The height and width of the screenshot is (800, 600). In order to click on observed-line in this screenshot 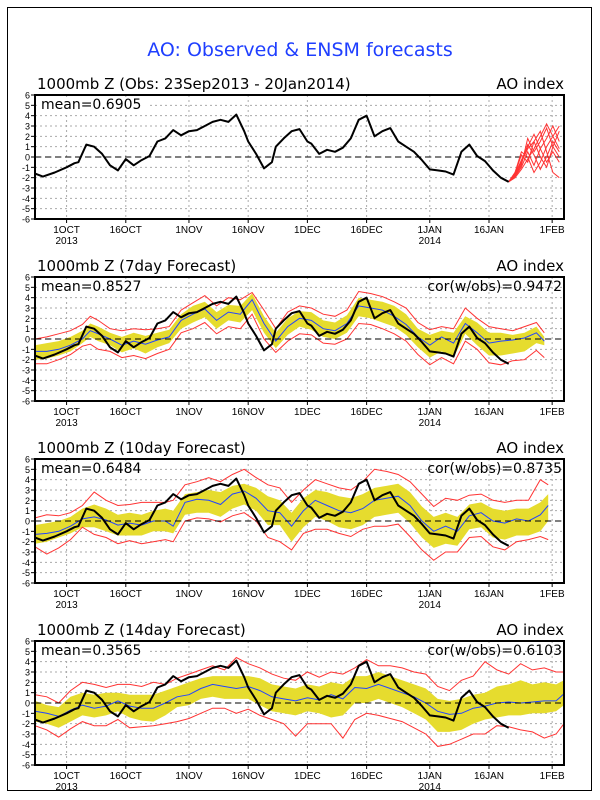, I will do `click(272, 512)`.